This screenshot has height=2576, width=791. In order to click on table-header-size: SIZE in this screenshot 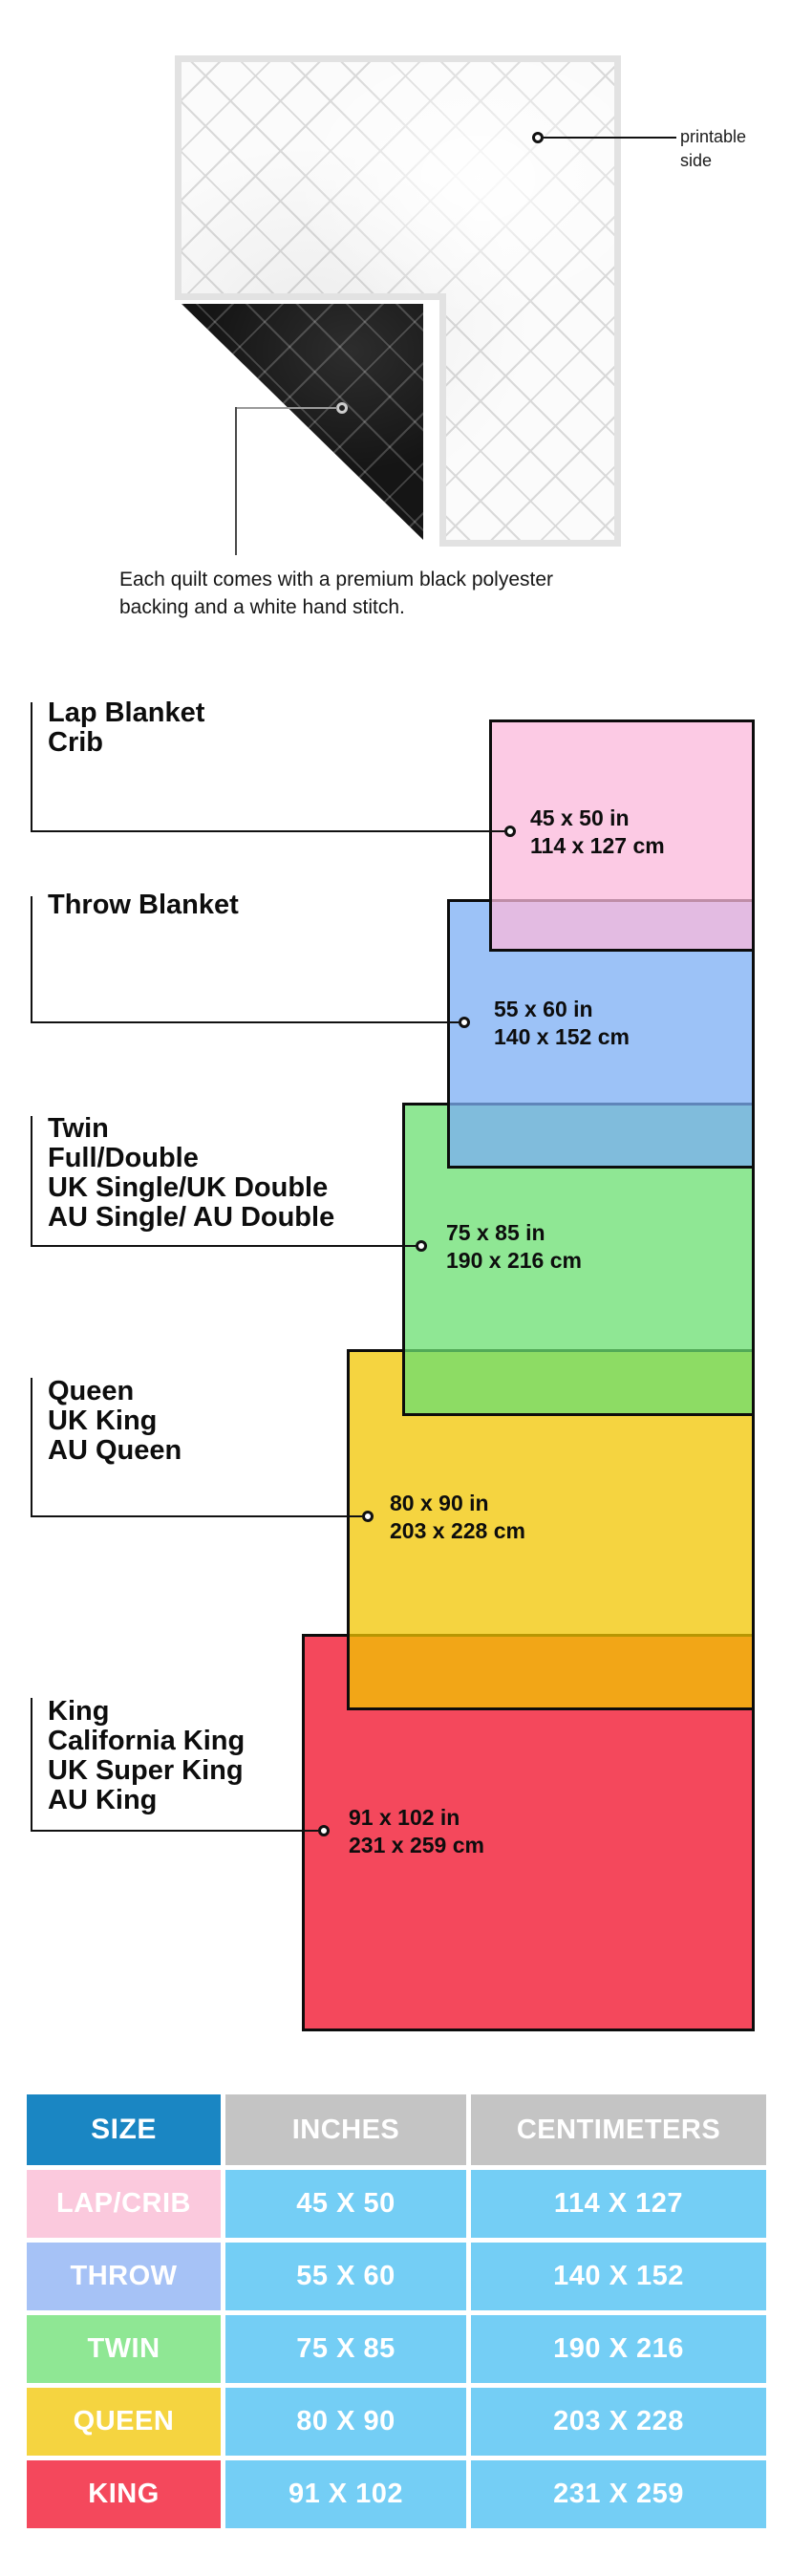, I will do `click(124, 2129)`.